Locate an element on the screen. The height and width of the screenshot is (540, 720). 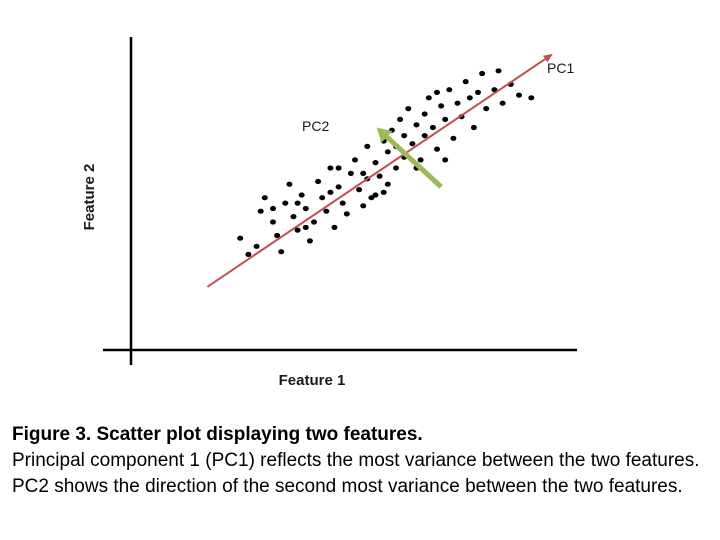
pc1-label: PC1 is located at coordinates (560, 68).